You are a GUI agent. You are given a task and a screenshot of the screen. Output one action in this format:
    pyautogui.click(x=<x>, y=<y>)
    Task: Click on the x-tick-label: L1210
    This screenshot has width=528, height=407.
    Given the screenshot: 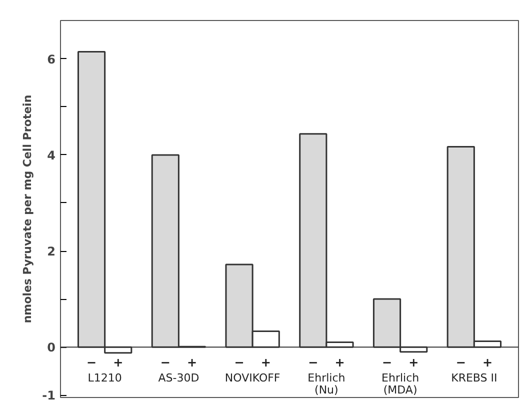 What is the action you would take?
    pyautogui.click(x=105, y=377)
    